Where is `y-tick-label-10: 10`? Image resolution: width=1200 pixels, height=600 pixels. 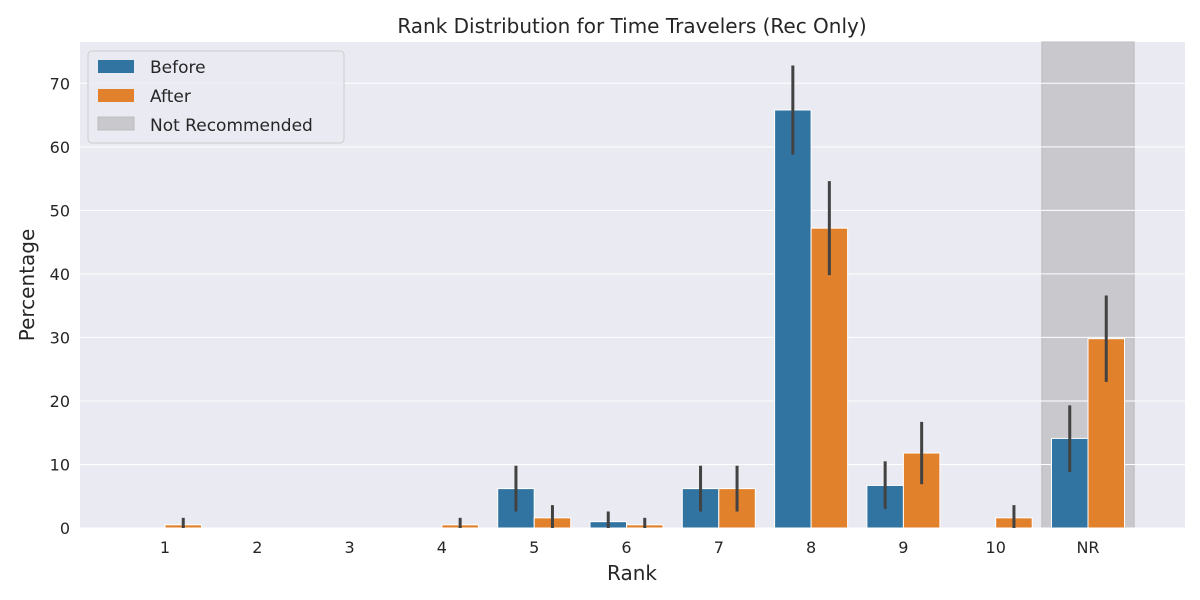
y-tick-label-10: 10 is located at coordinates (60, 464).